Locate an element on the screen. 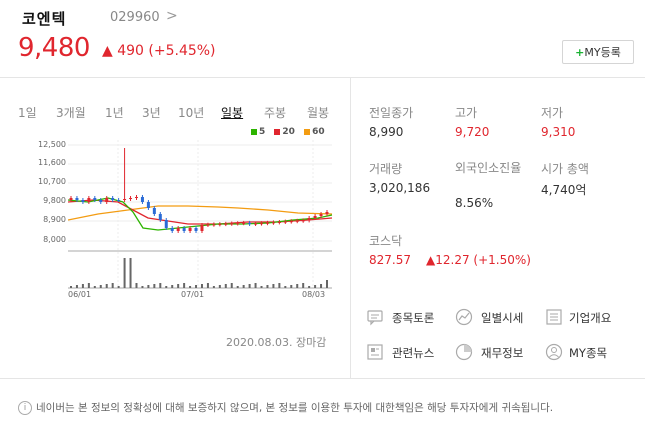 The width and height of the screenshot is (645, 426). stock-name: 코엔텍 is located at coordinates (44, 19).